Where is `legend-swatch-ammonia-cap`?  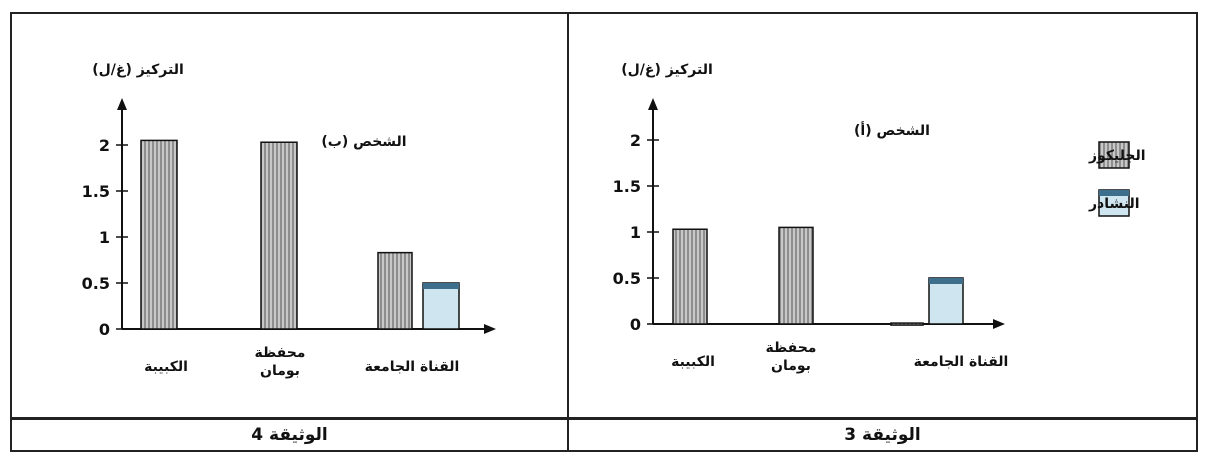 legend-swatch-ammonia-cap is located at coordinates (1114, 193).